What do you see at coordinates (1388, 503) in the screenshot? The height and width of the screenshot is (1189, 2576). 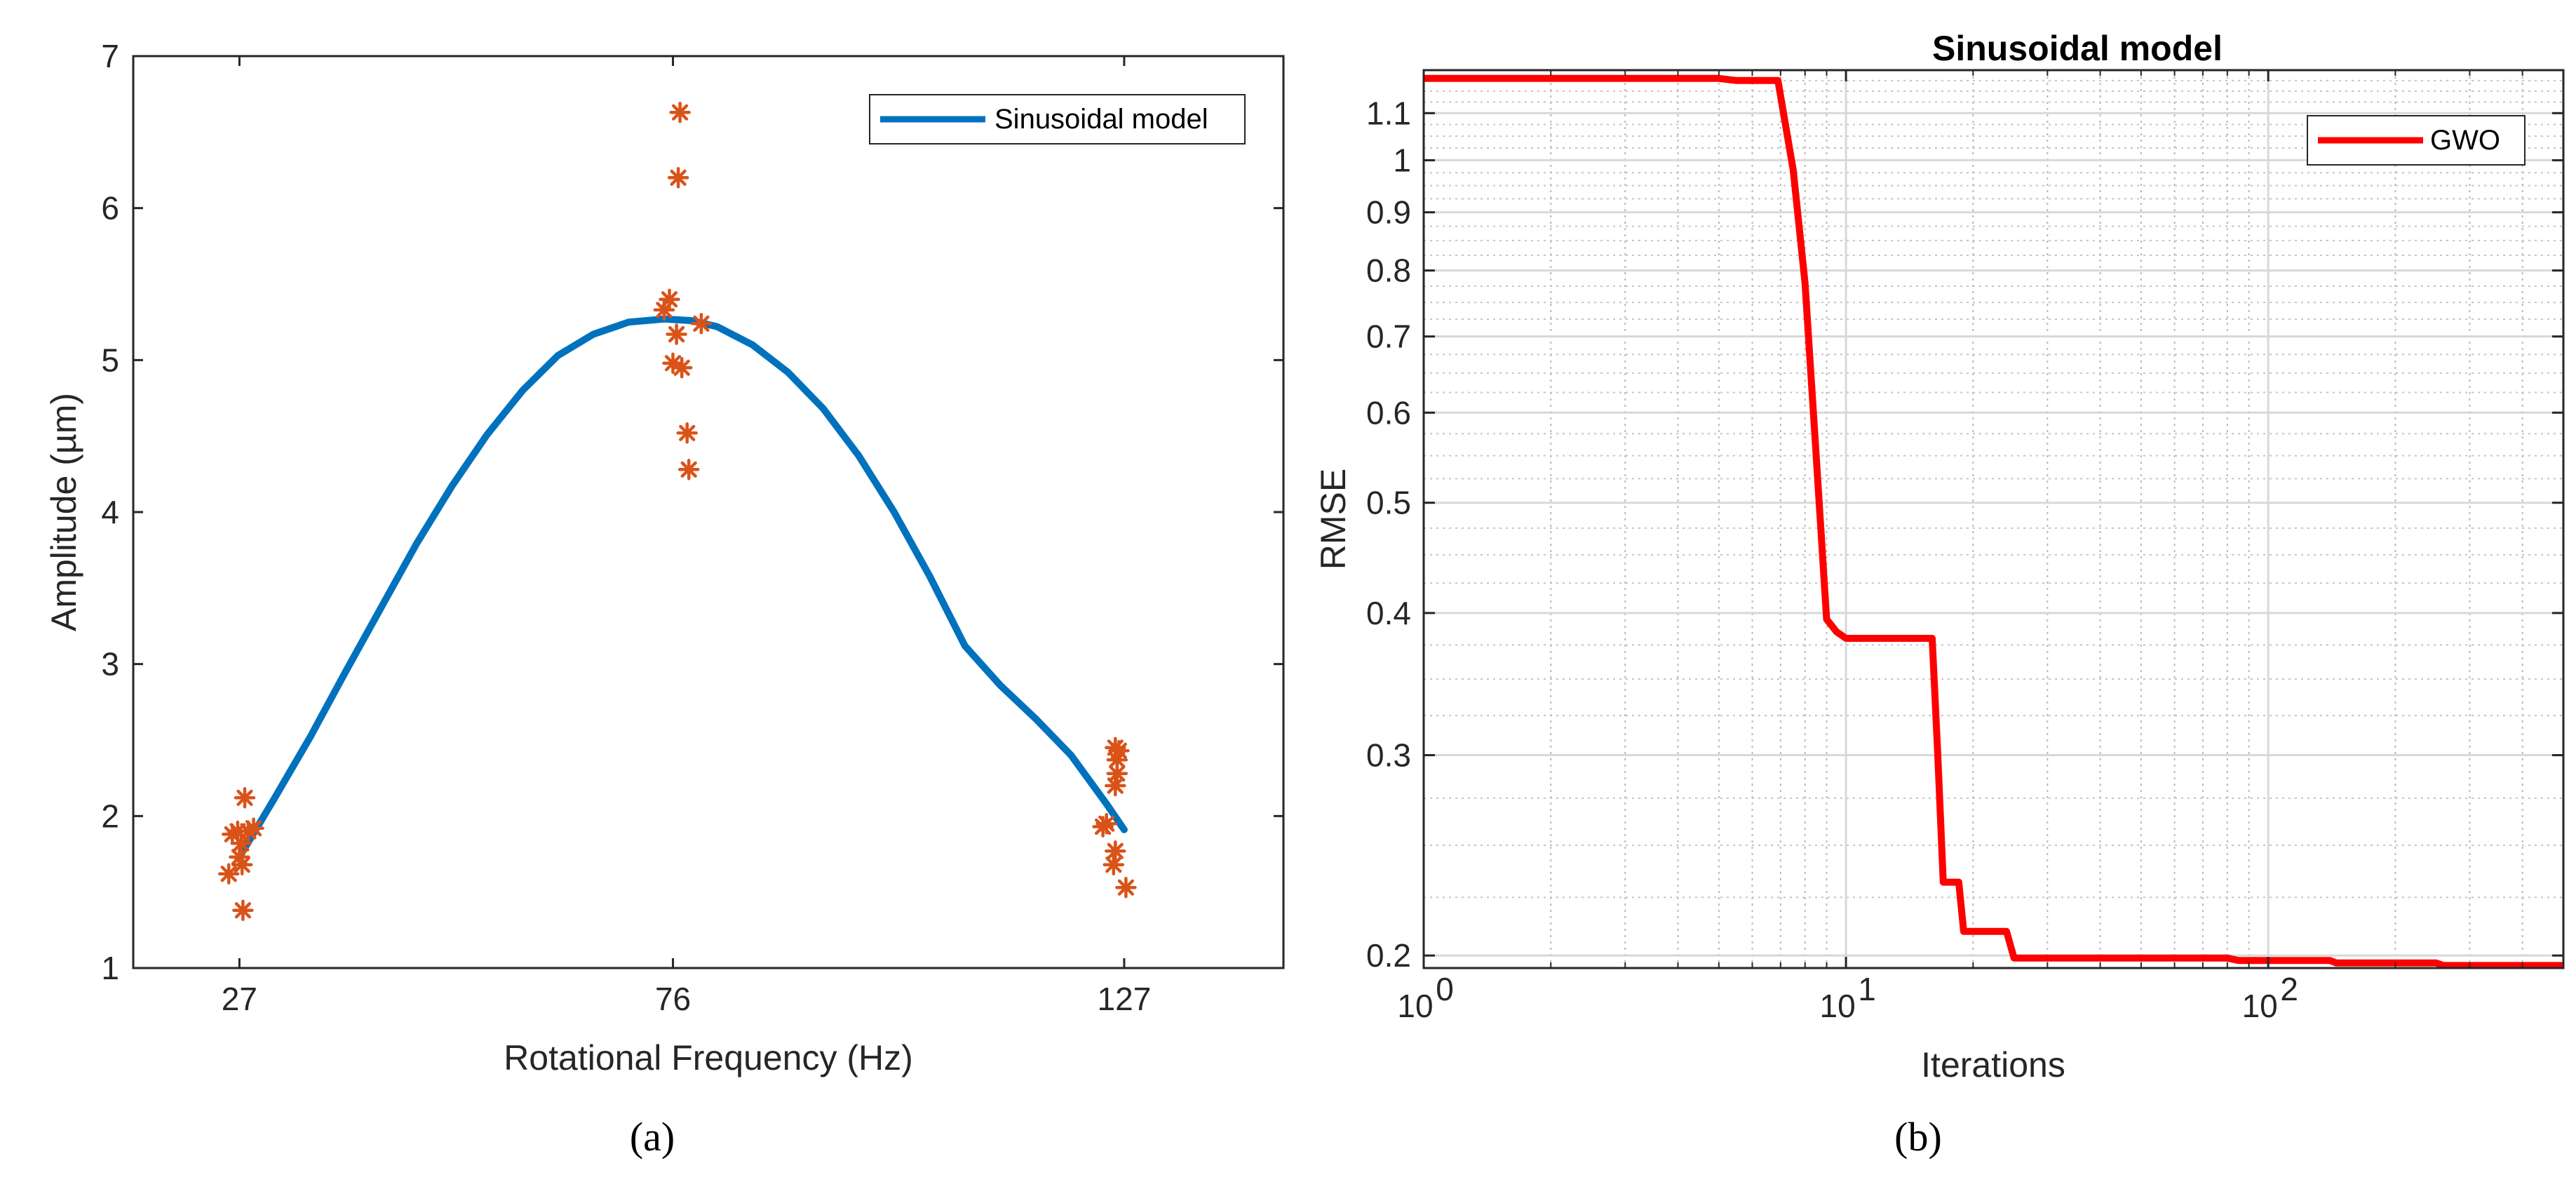 I see `panel-b-ytick-label: 0.5` at bounding box center [1388, 503].